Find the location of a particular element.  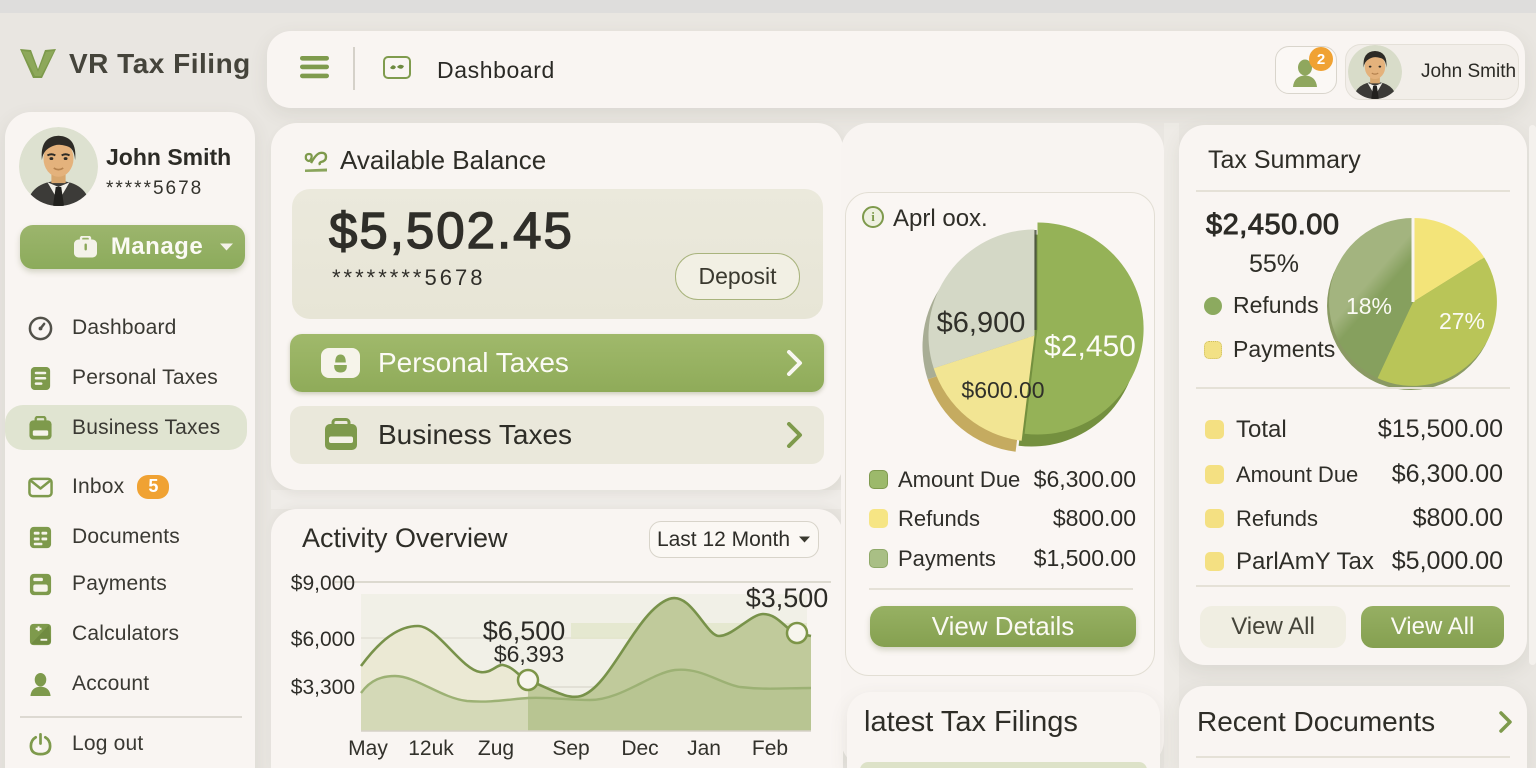

svg-text: 12uk is located at coordinates (431, 748).